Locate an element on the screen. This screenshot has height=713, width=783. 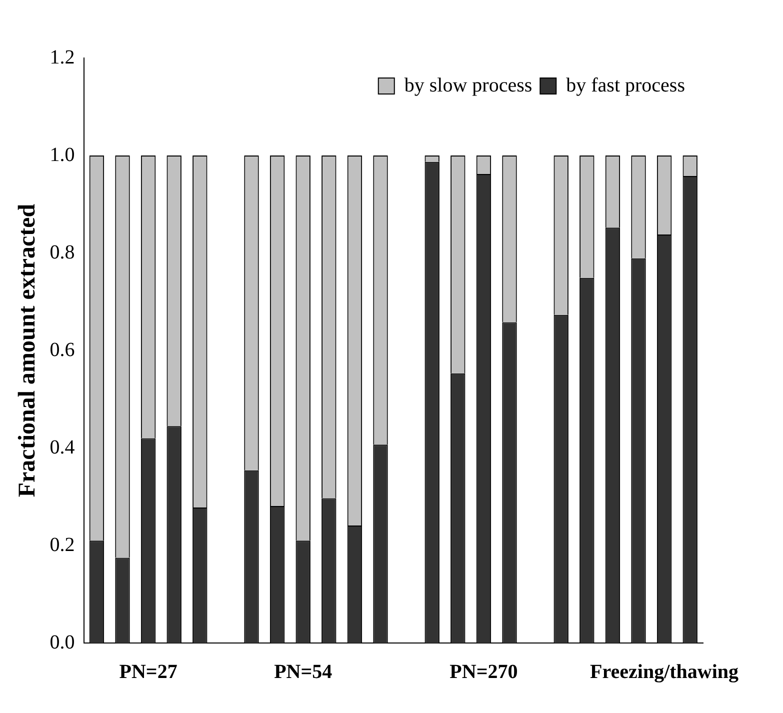
x-tick-label: Freezing/thawing is located at coordinates (664, 672).